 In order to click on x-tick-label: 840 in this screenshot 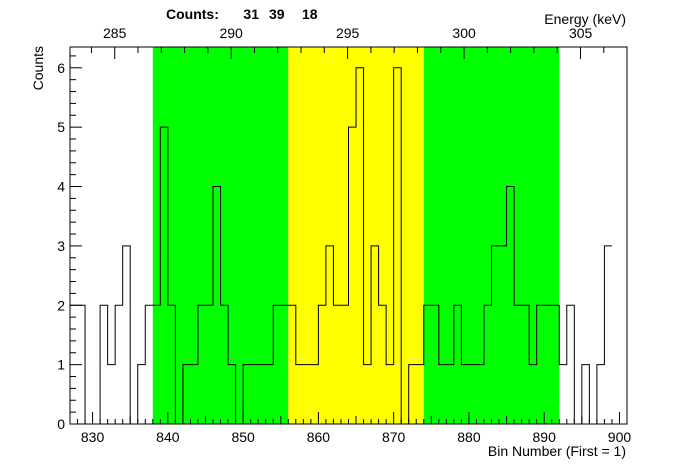, I will do `click(168, 437)`.